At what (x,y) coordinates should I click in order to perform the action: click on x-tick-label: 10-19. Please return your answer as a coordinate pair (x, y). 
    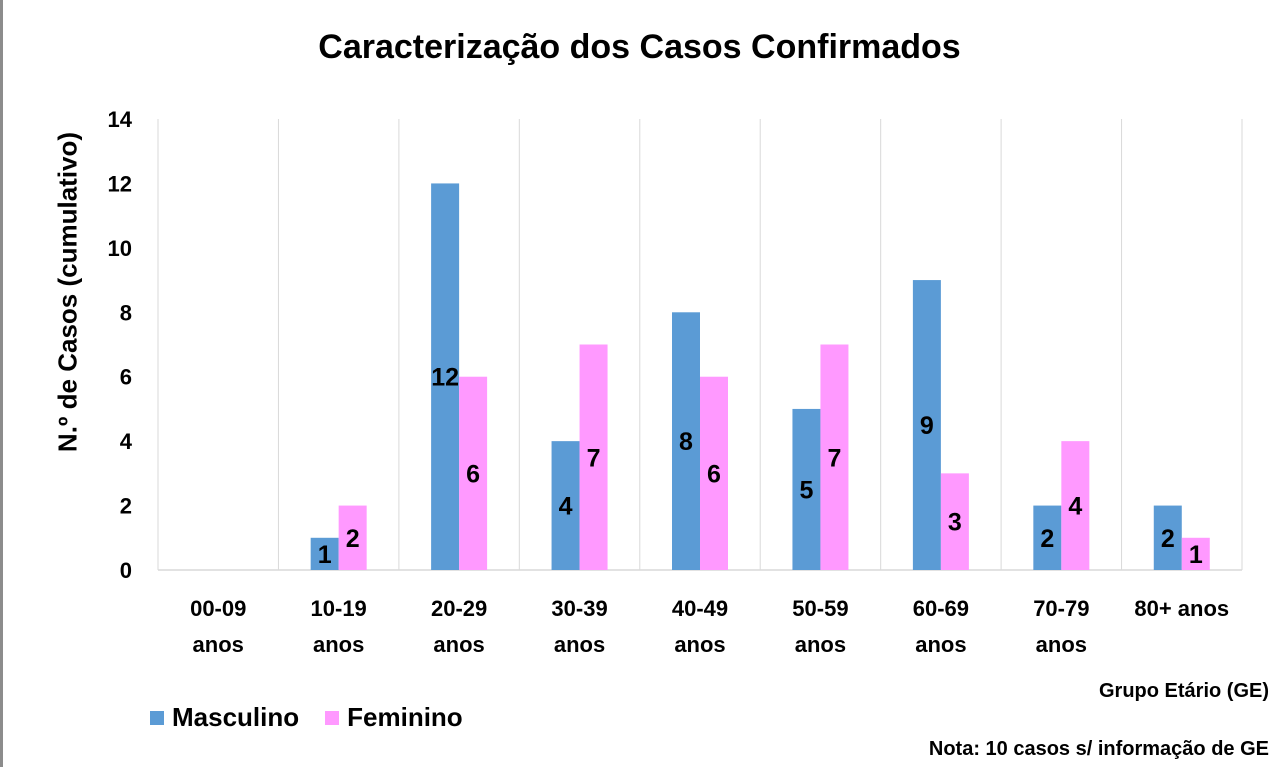
    Looking at the image, I should click on (339, 608).